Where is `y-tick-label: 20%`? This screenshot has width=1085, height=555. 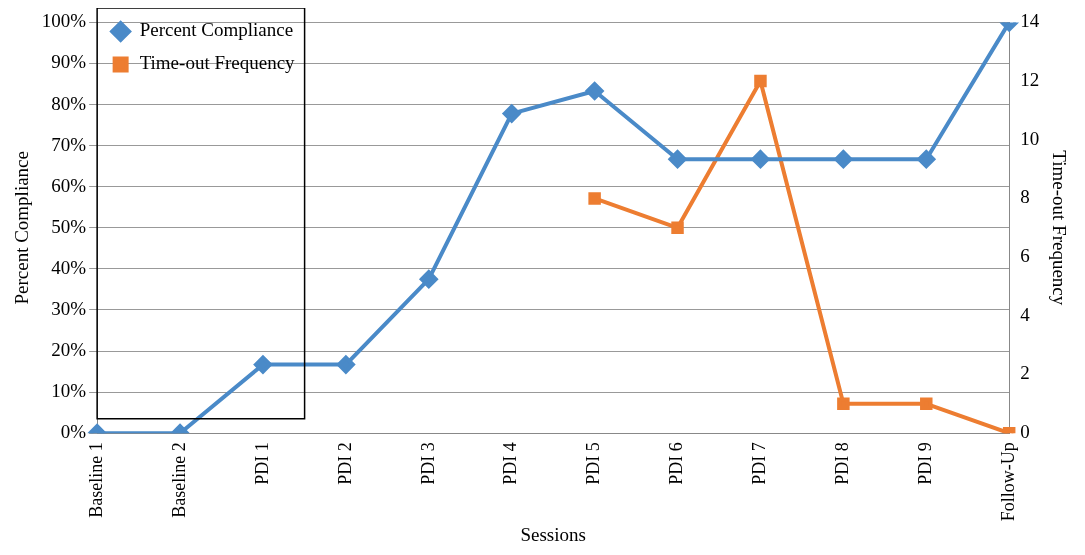 y-tick-label: 20% is located at coordinates (69, 350).